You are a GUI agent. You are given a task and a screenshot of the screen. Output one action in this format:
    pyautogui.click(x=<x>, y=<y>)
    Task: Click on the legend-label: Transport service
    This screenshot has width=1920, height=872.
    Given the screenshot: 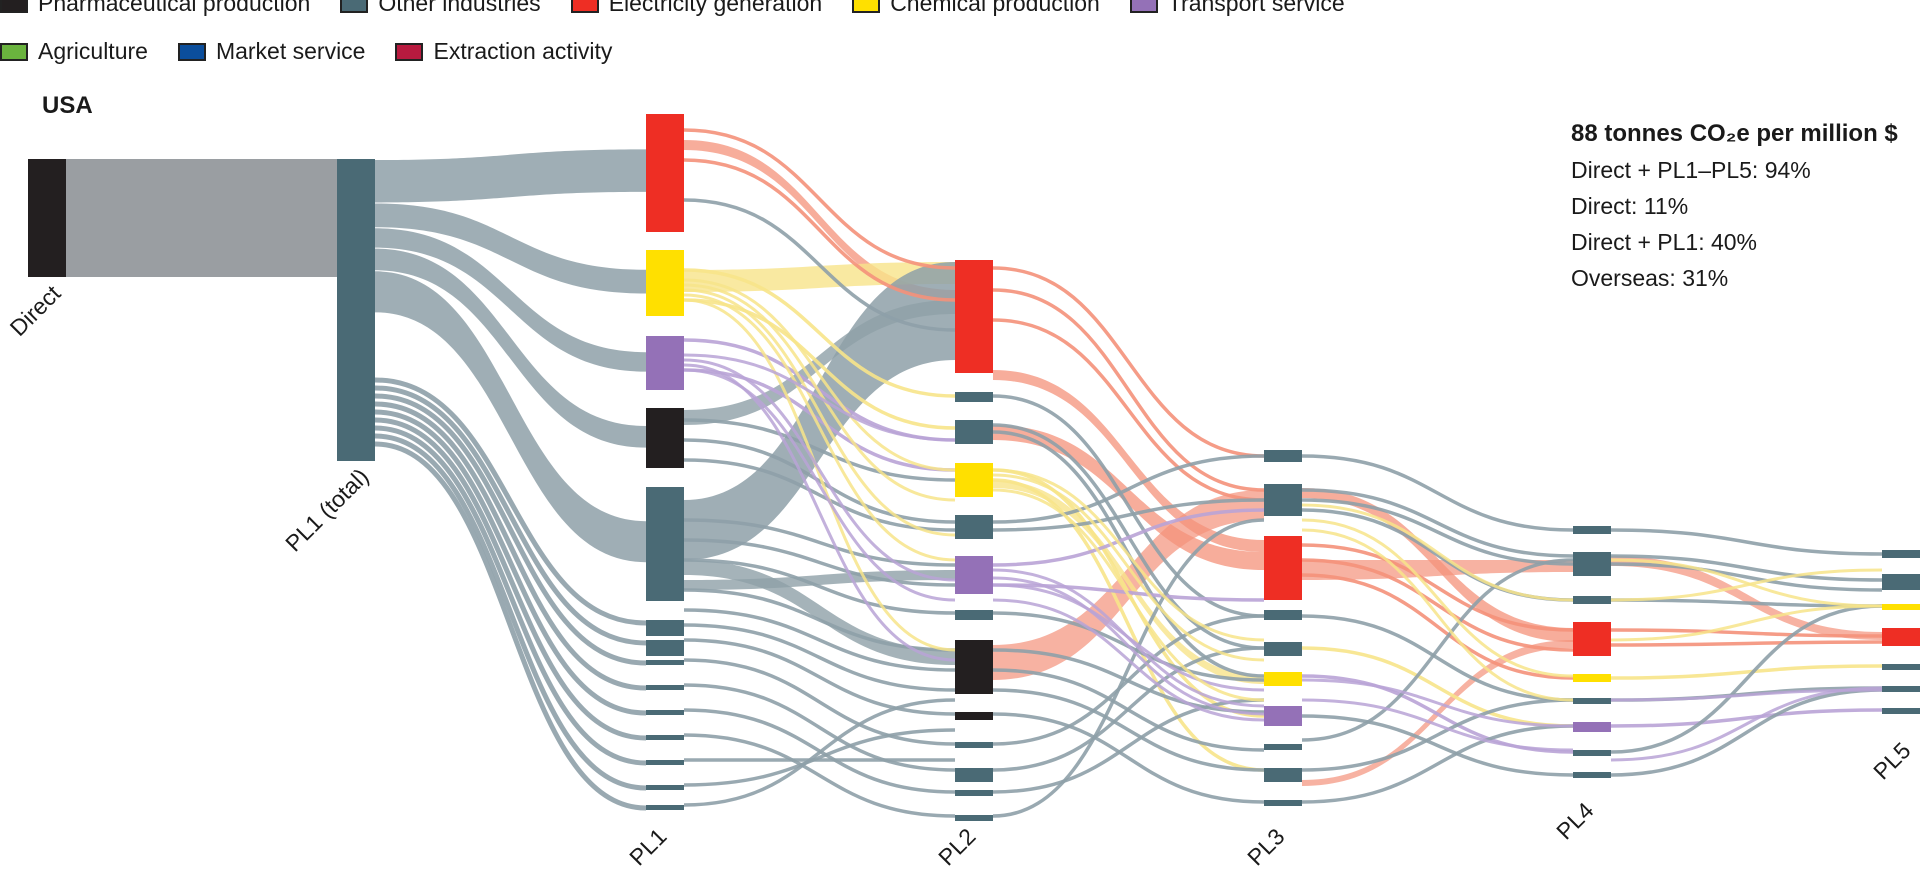 What is the action you would take?
    pyautogui.click(x=1256, y=8)
    